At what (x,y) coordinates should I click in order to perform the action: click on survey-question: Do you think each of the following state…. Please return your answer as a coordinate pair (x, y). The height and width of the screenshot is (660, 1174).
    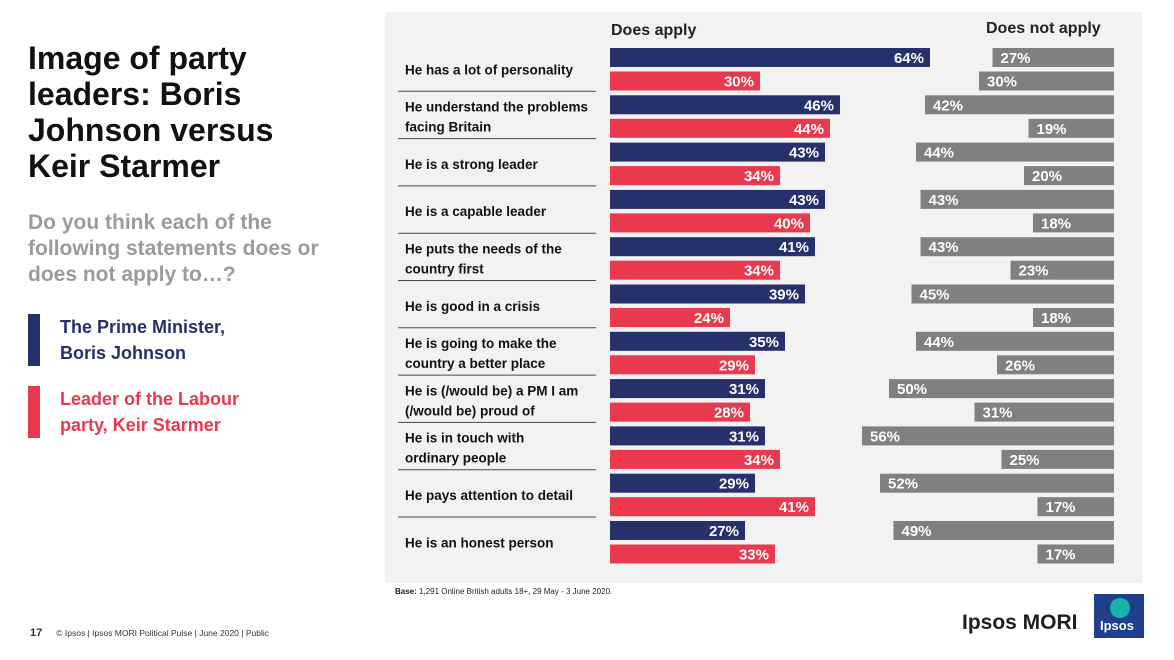
    Looking at the image, I should click on (173, 248).